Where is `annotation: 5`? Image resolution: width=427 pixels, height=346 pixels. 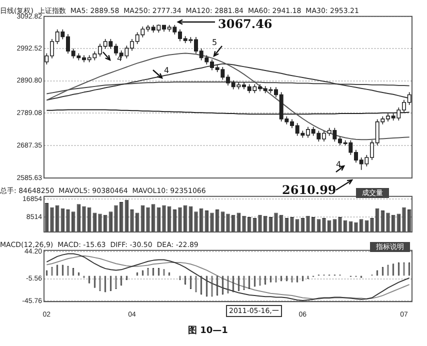
annotation: 5 is located at coordinates (215, 43).